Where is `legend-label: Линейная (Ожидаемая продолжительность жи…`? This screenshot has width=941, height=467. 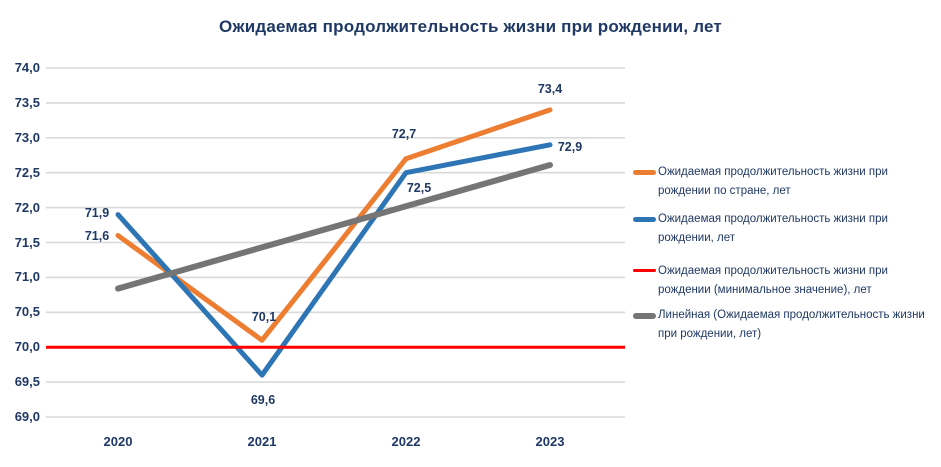 legend-label: Линейная (Ожидаемая продолжительность жи… is located at coordinates (791, 324).